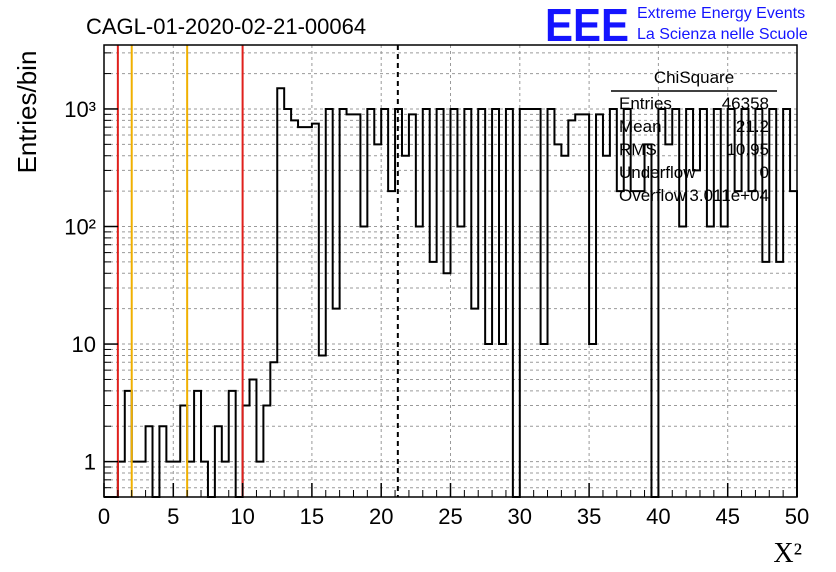 This screenshot has width=836, height=572. Describe the element at coordinates (658, 516) in the screenshot. I see `x-tick-label: 40` at that location.